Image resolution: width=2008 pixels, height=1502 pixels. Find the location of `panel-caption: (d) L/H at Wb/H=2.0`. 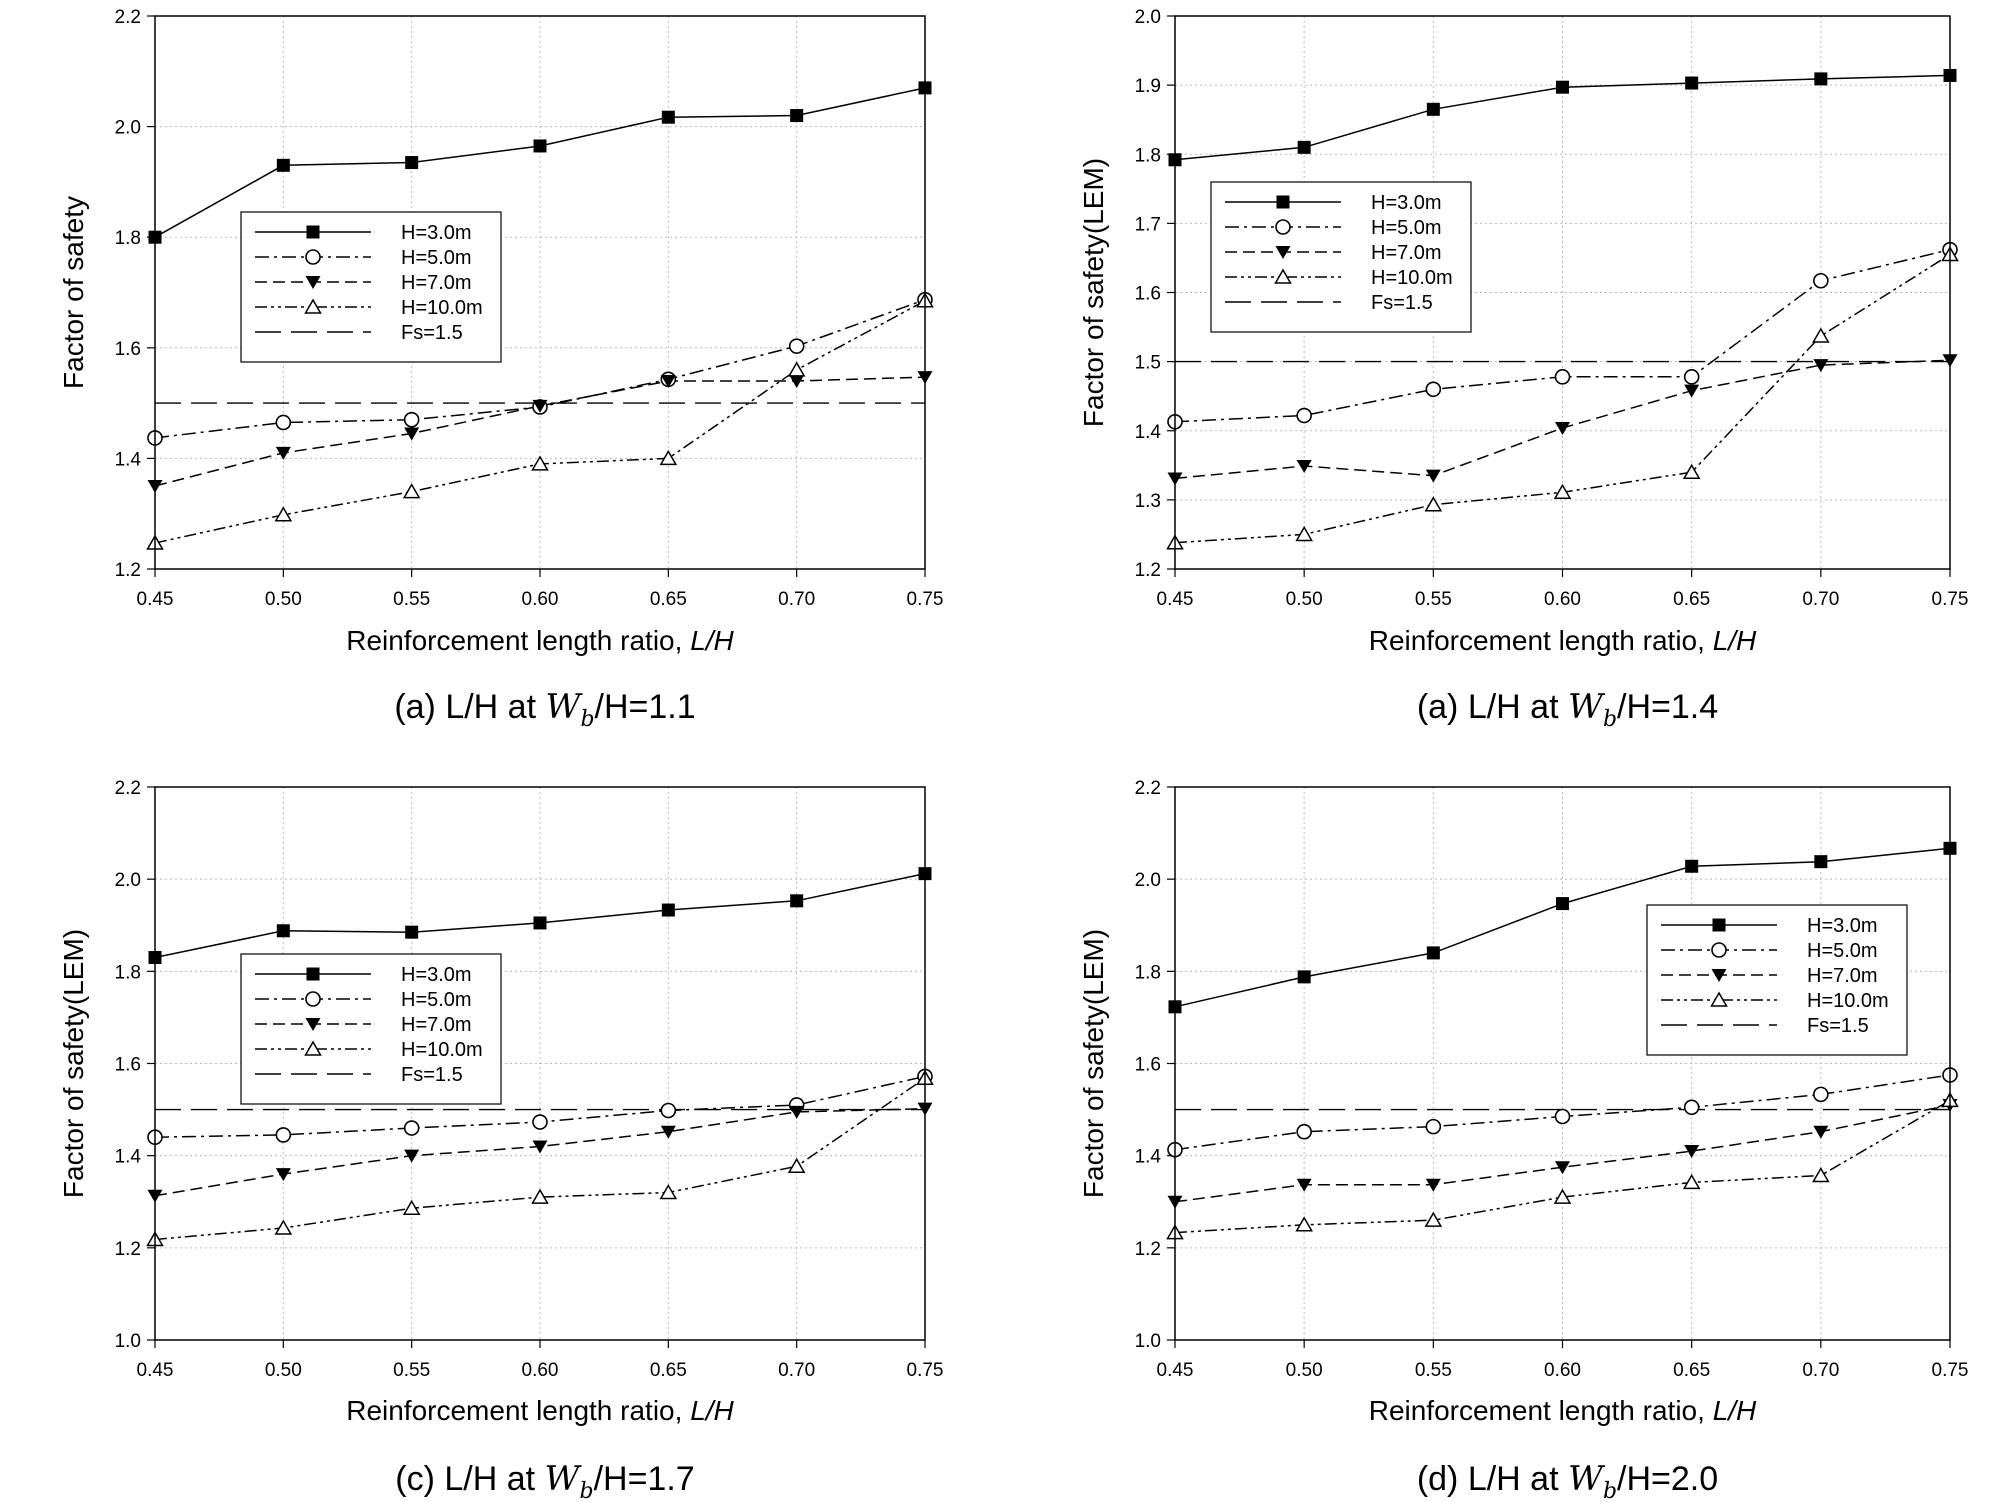

panel-caption: (d) L/H at Wb/H=2.0 is located at coordinates (1567, 1480).